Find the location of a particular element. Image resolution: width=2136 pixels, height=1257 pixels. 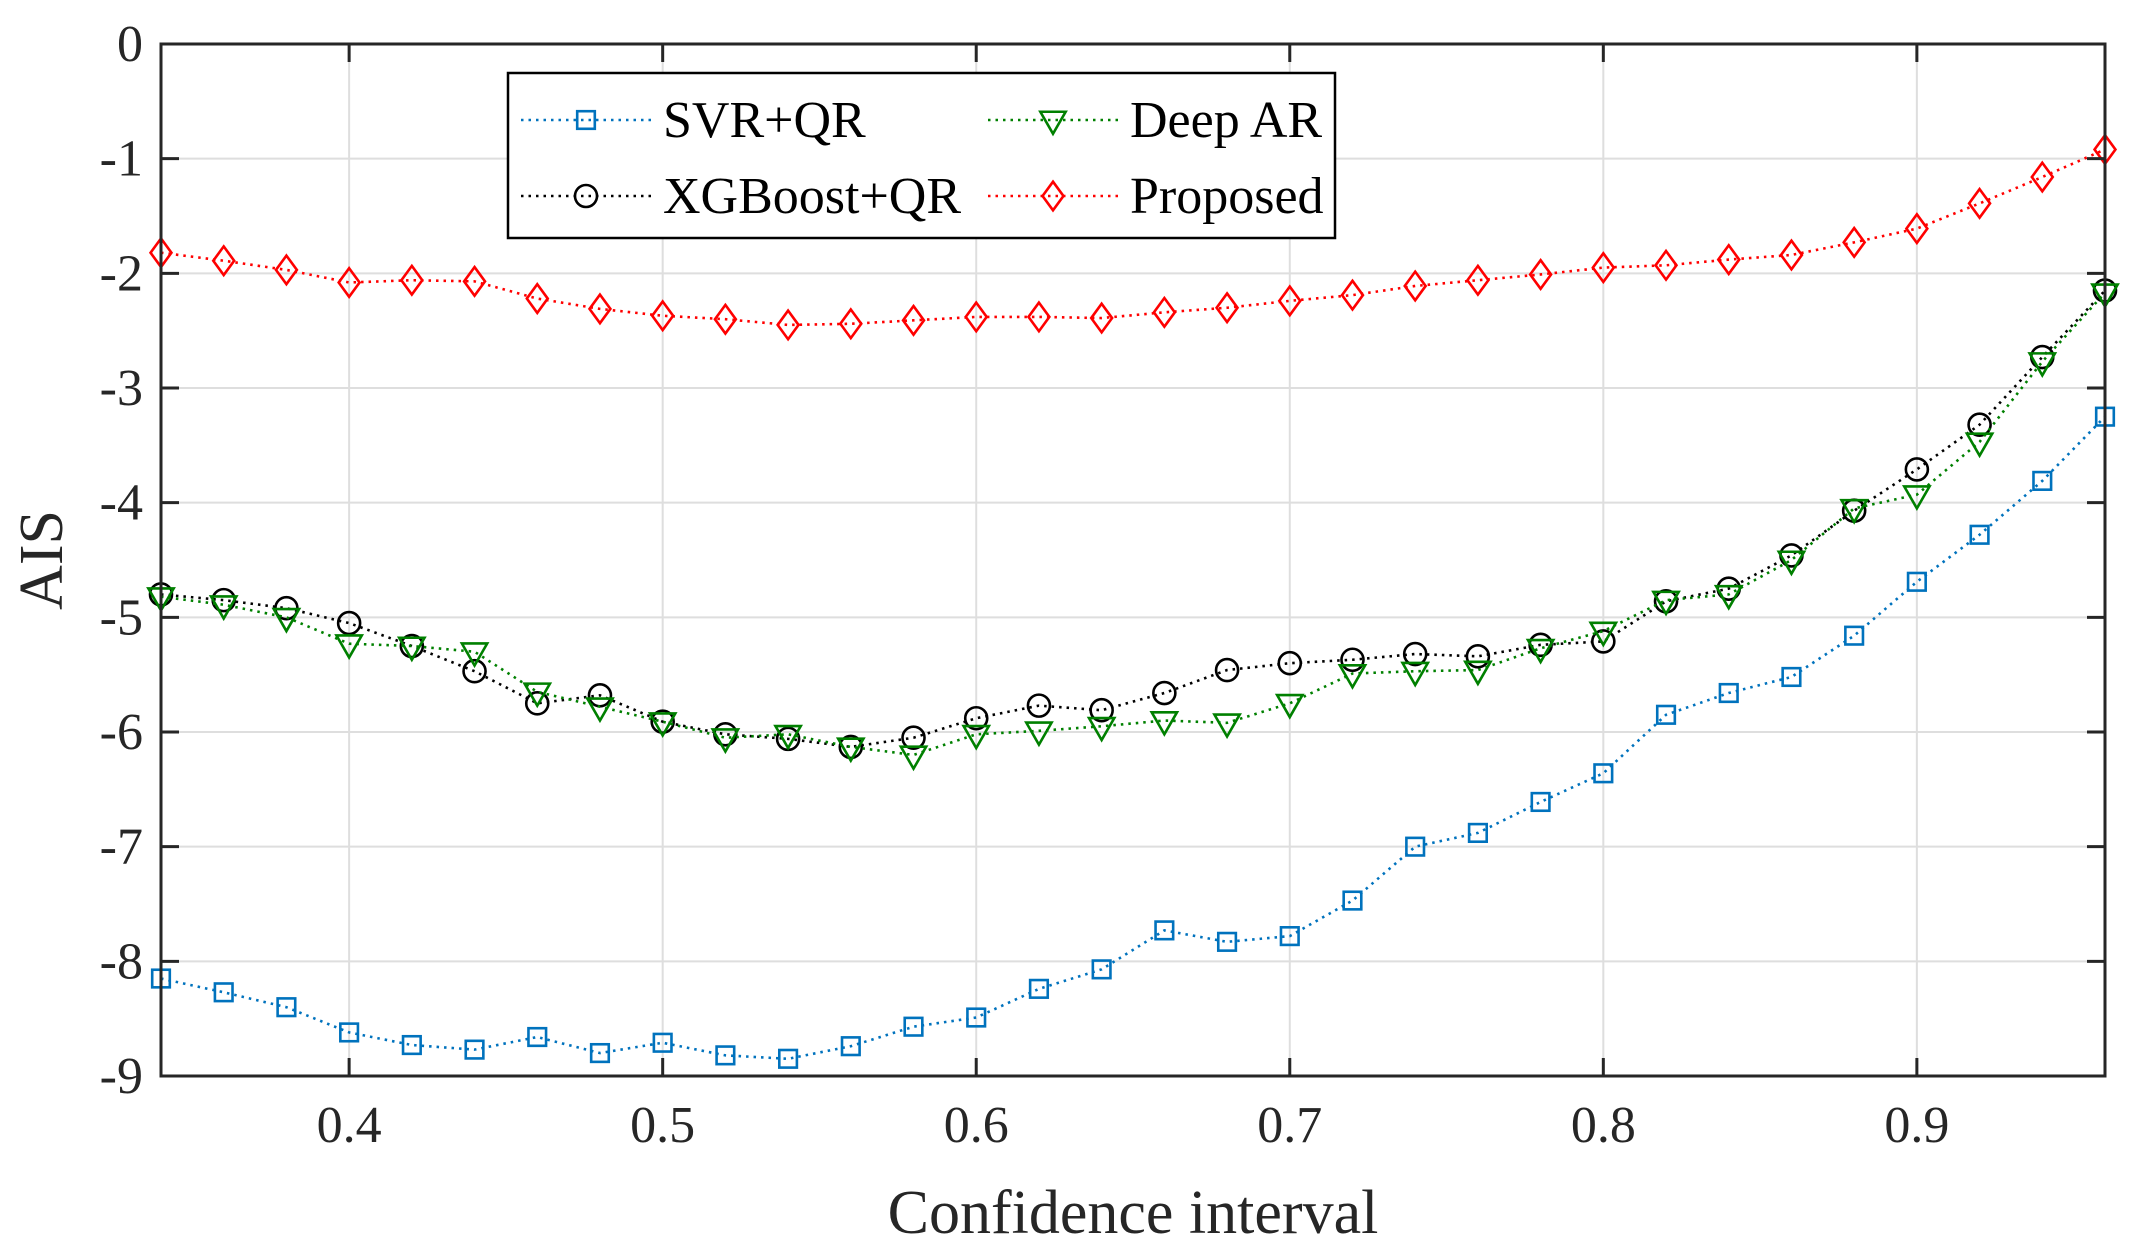

y-tick-label: -6 is located at coordinates (121, 732).